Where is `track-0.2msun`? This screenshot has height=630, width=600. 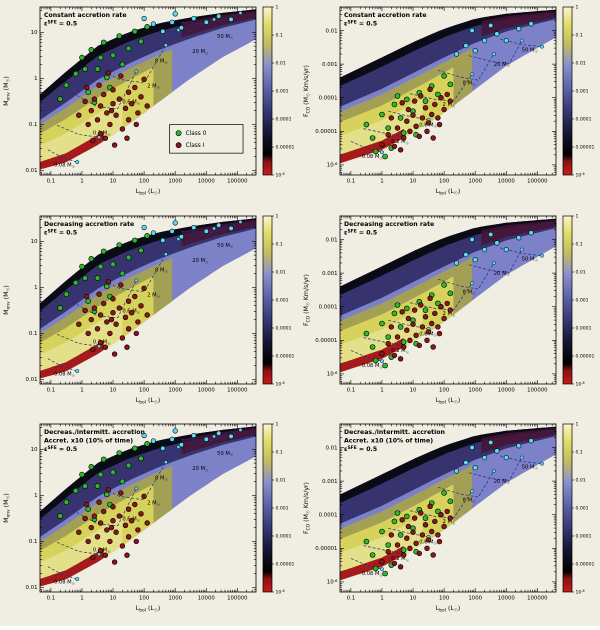 track-0.2msun is located at coordinates (383, 550).